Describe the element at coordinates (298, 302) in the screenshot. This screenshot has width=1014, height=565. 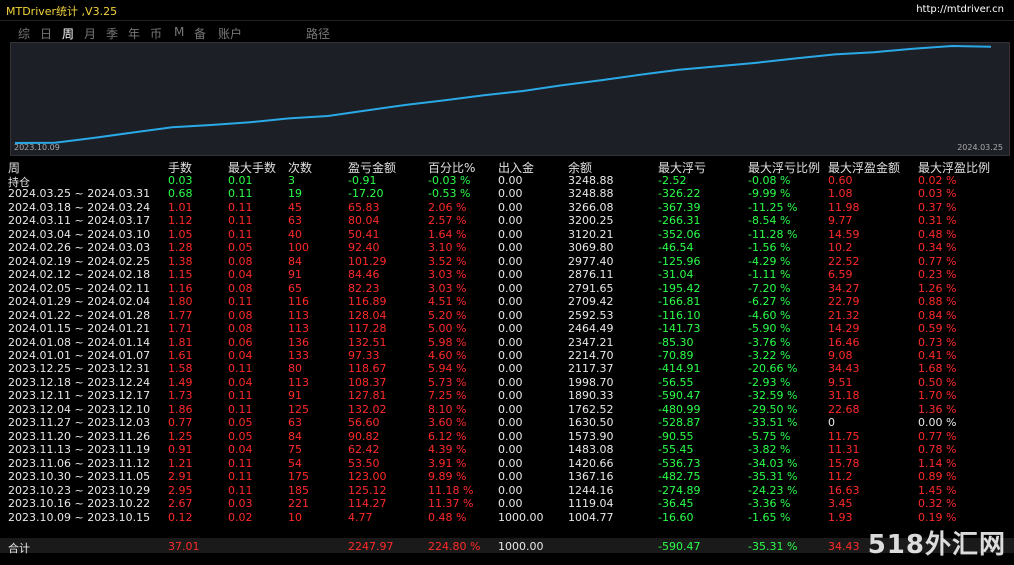
I see `cell: 116` at that location.